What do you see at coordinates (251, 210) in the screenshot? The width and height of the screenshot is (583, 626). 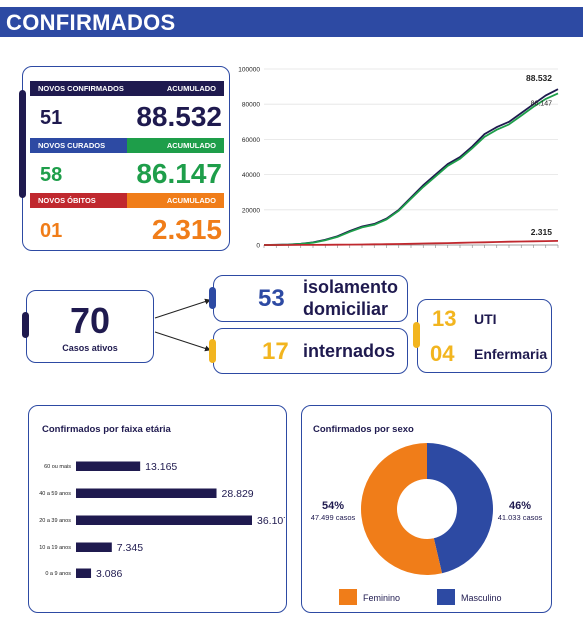 I see `y-tick-label: 20000` at bounding box center [251, 210].